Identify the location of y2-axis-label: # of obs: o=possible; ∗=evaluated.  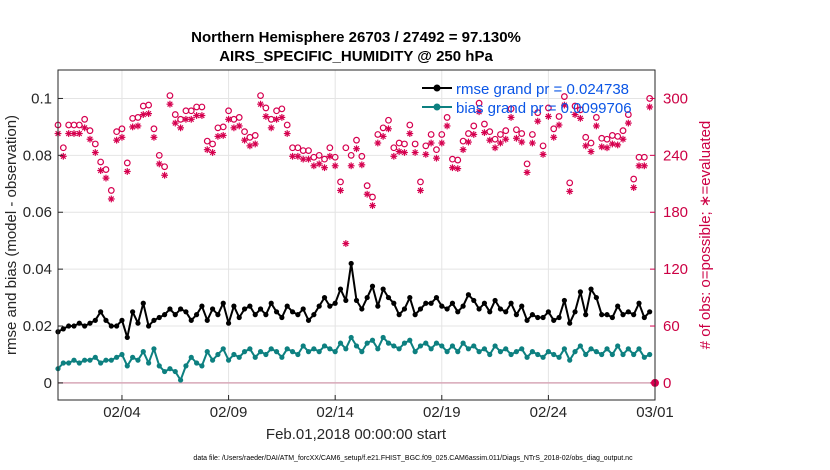
(705, 235).